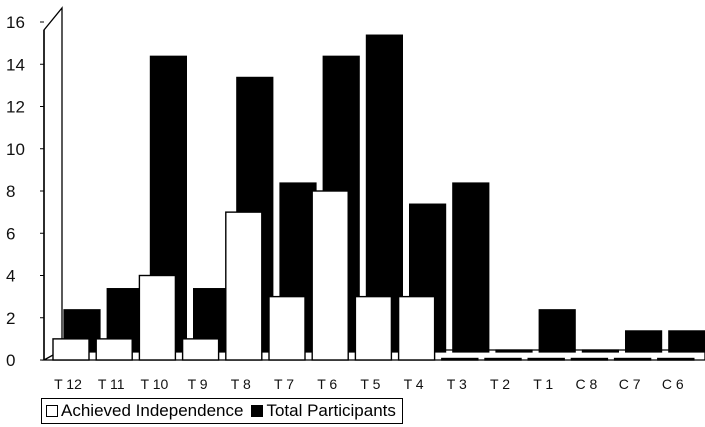  I want to click on x-tick-label: C 8, so click(587, 384).